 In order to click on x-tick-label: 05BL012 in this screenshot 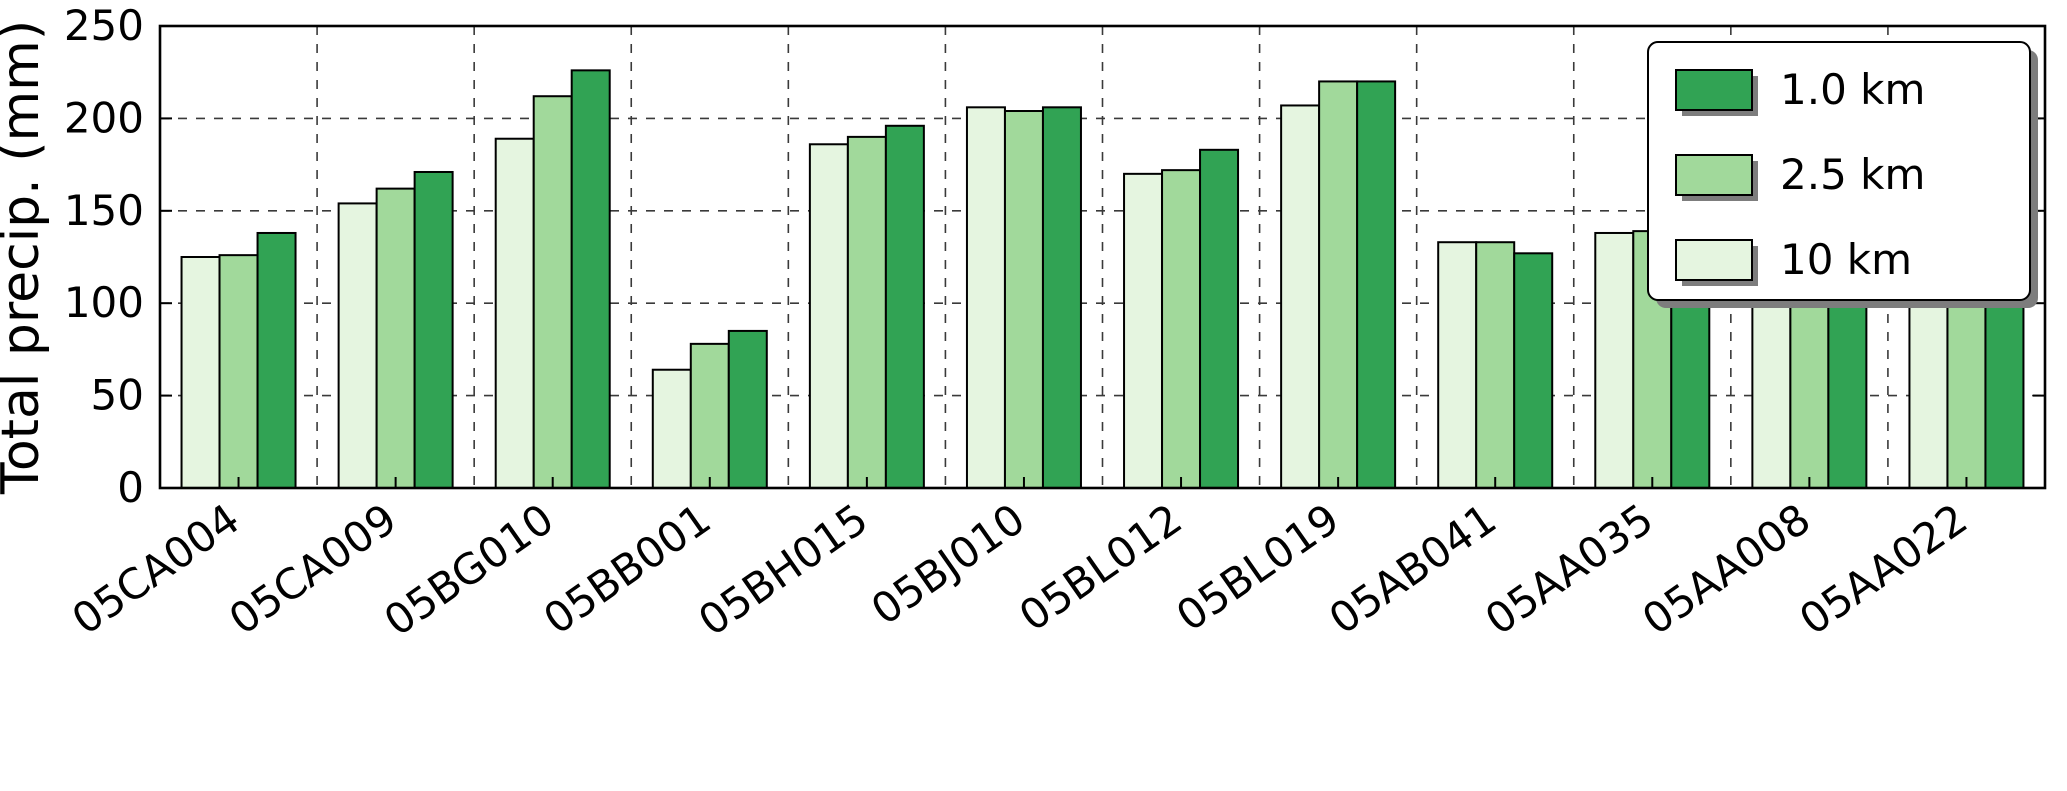, I will do `click(1100, 567)`.